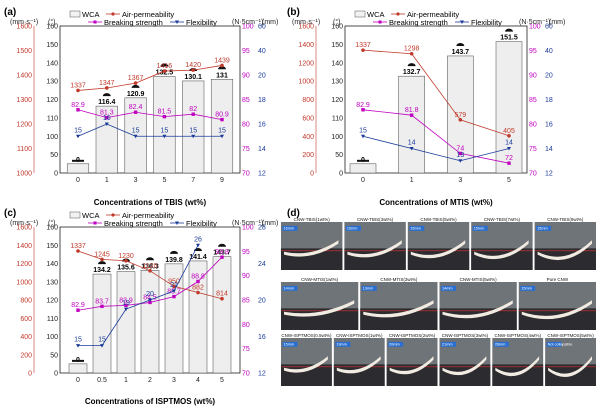 This screenshot has width=600, height=409. Describe the element at coordinates (246, 125) in the screenshot. I see `strength-tick-label: 80` at that location.